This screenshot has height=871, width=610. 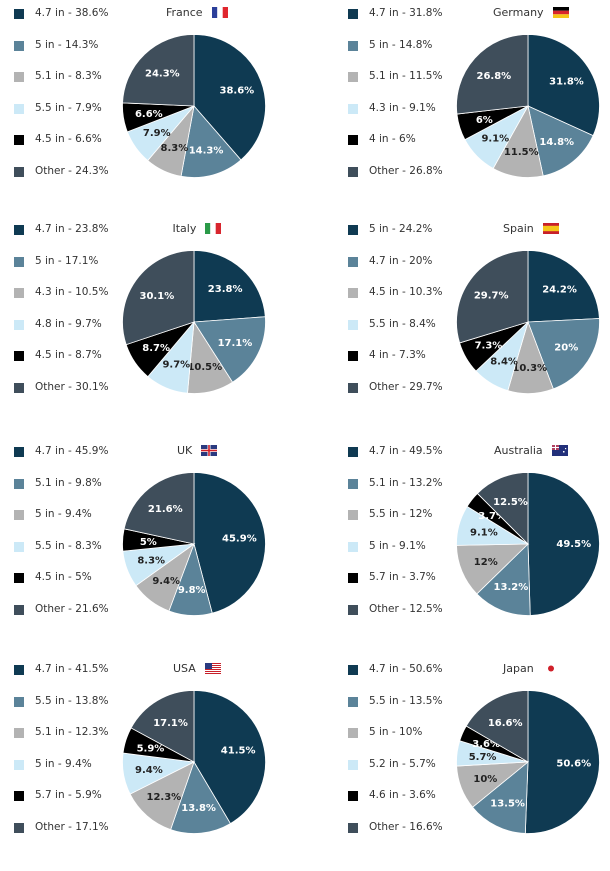 I want to click on data-label: 24.2%, so click(x=559, y=289).